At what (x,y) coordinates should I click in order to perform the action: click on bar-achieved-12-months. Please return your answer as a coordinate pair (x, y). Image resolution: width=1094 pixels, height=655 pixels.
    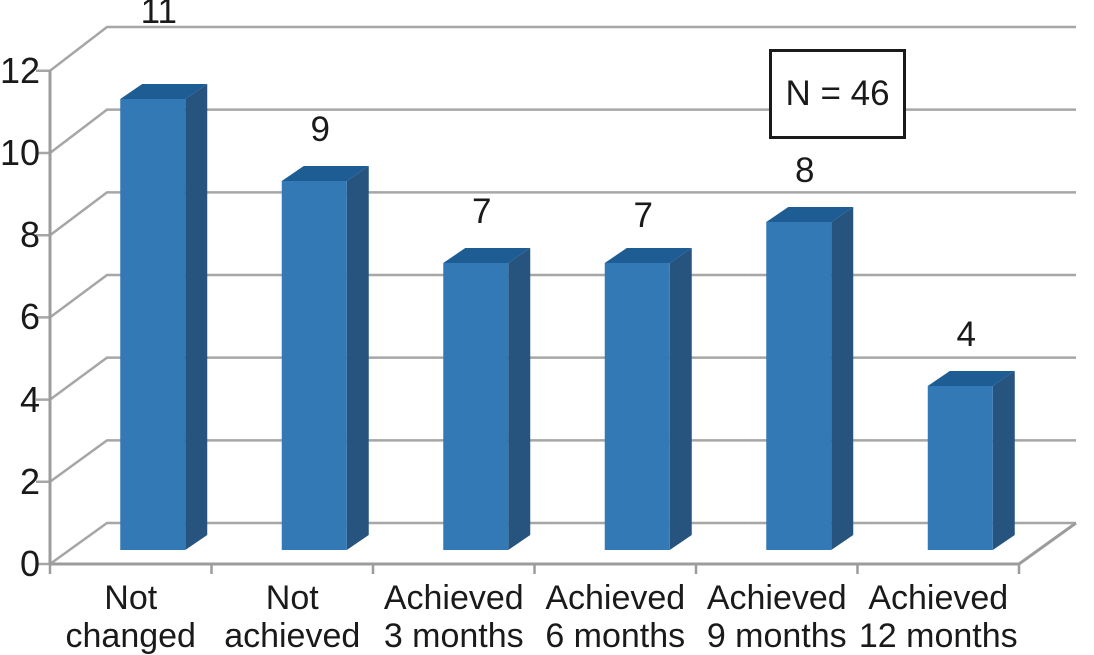
    Looking at the image, I should click on (971, 460).